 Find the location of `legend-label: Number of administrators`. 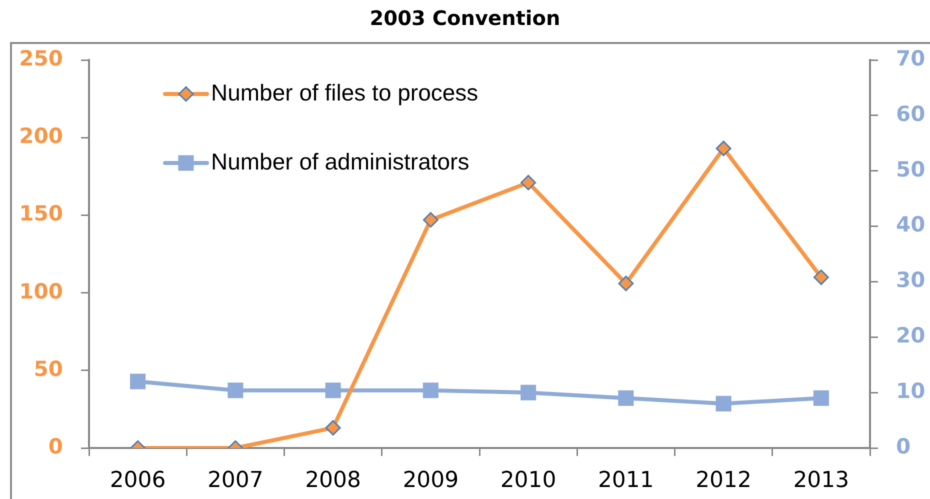

legend-label: Number of administrators is located at coordinates (340, 161).